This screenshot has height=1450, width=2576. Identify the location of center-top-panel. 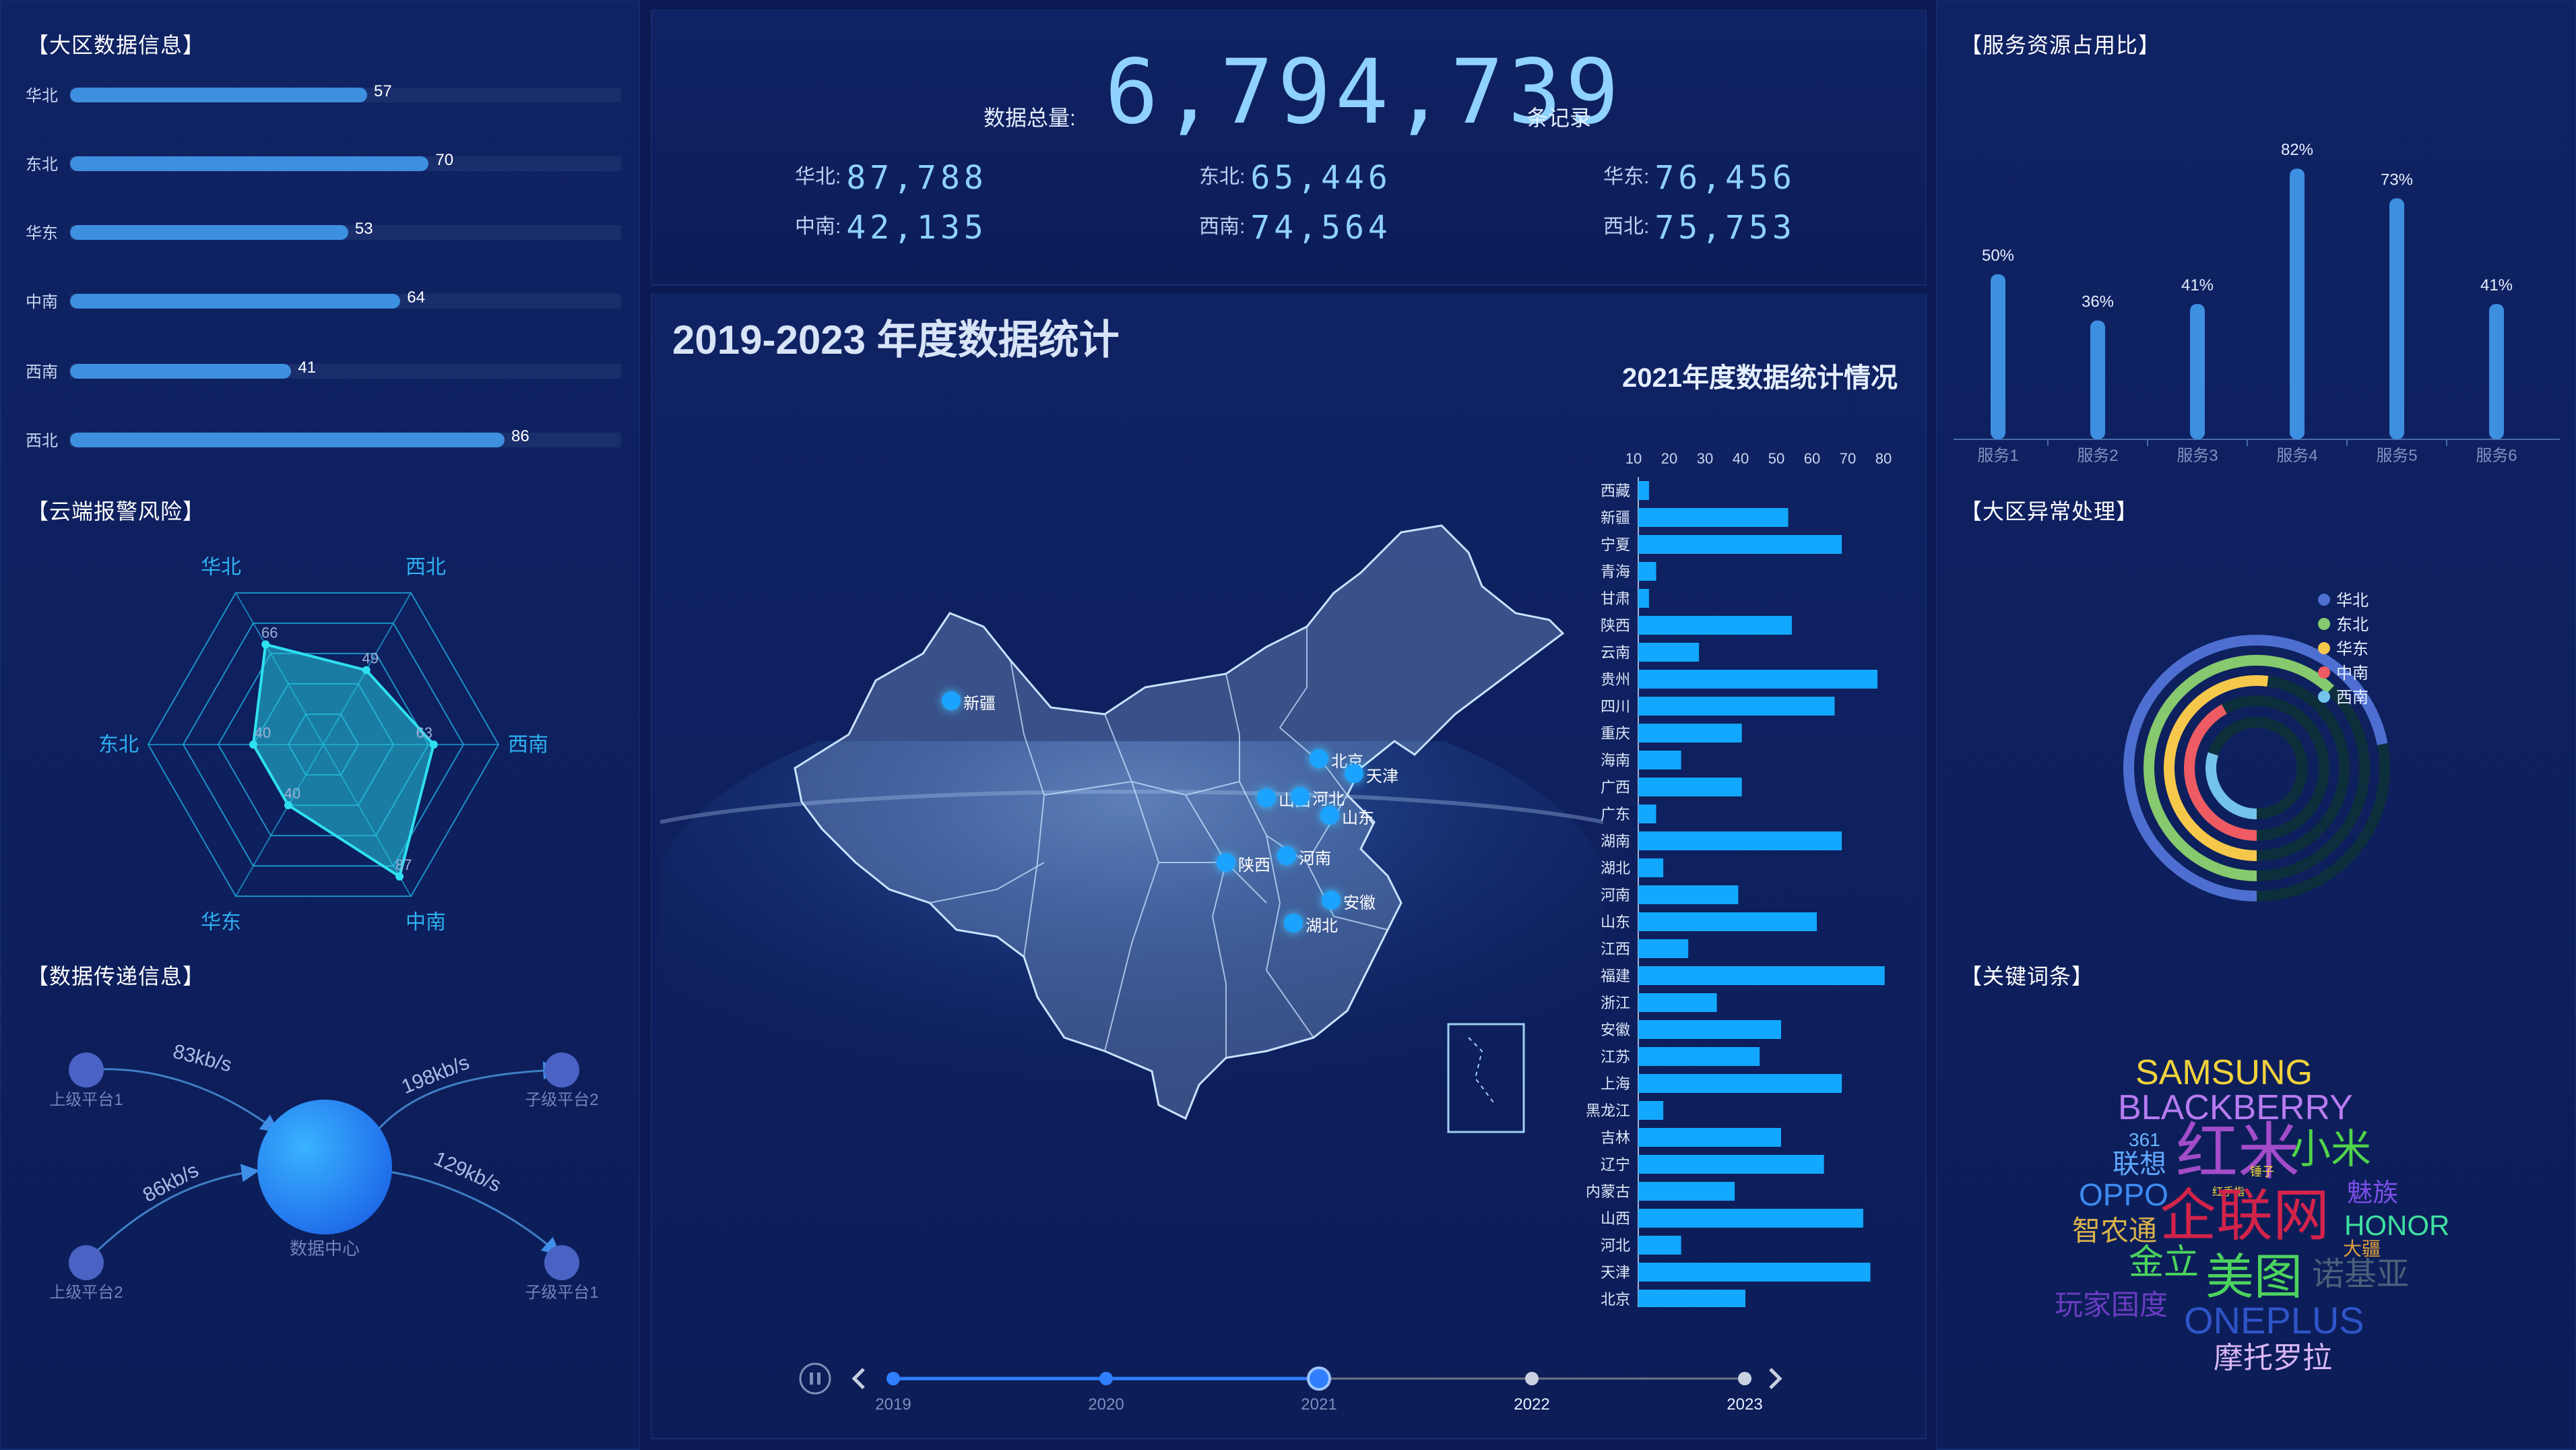
(1289, 147).